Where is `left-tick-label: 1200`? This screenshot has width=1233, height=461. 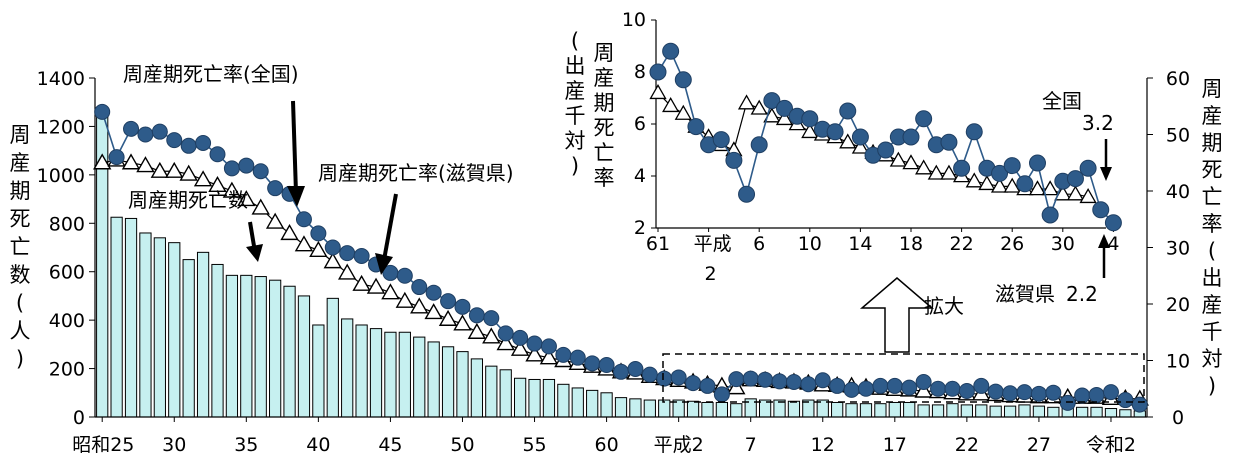 left-tick-label: 1200 is located at coordinates (61, 127).